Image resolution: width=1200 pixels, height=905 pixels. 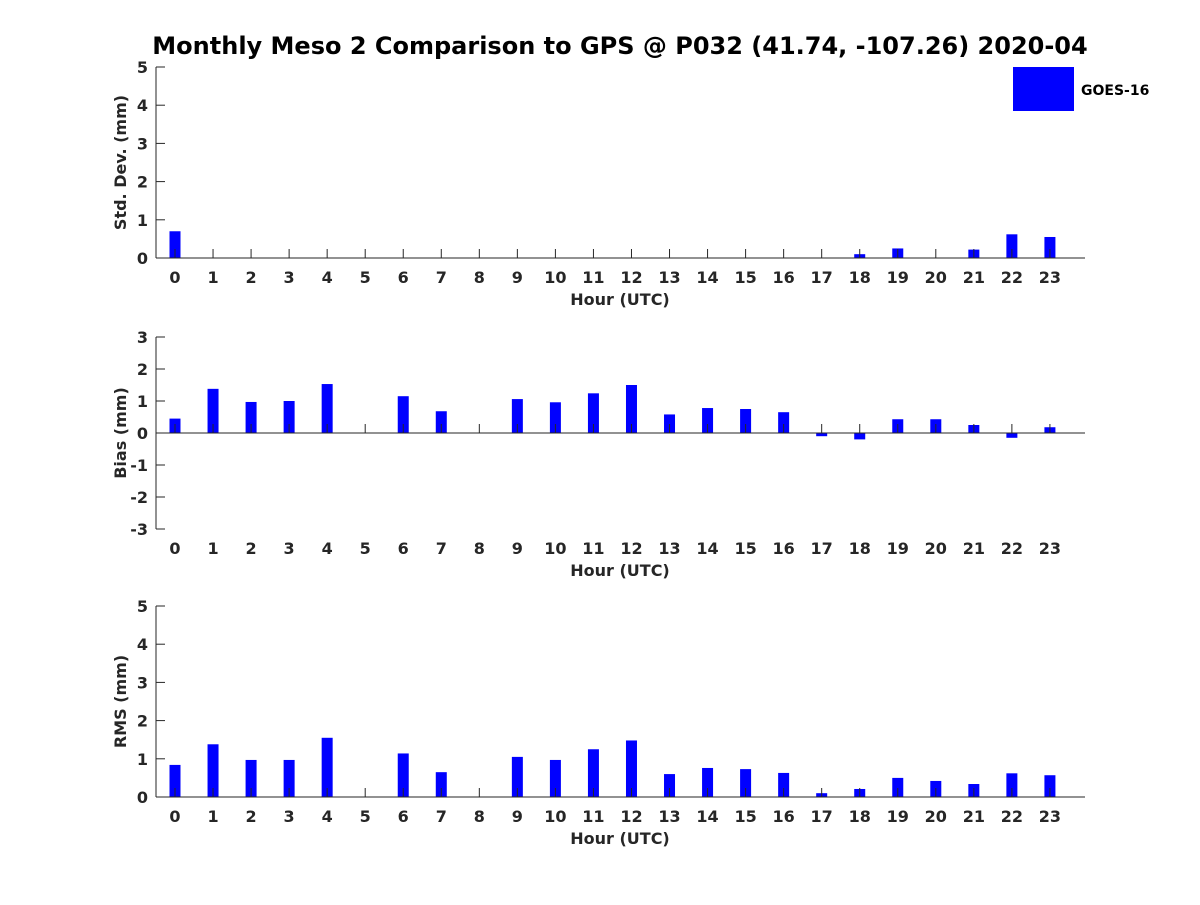 I want to click on legend-swatch, so click(x=1043, y=89).